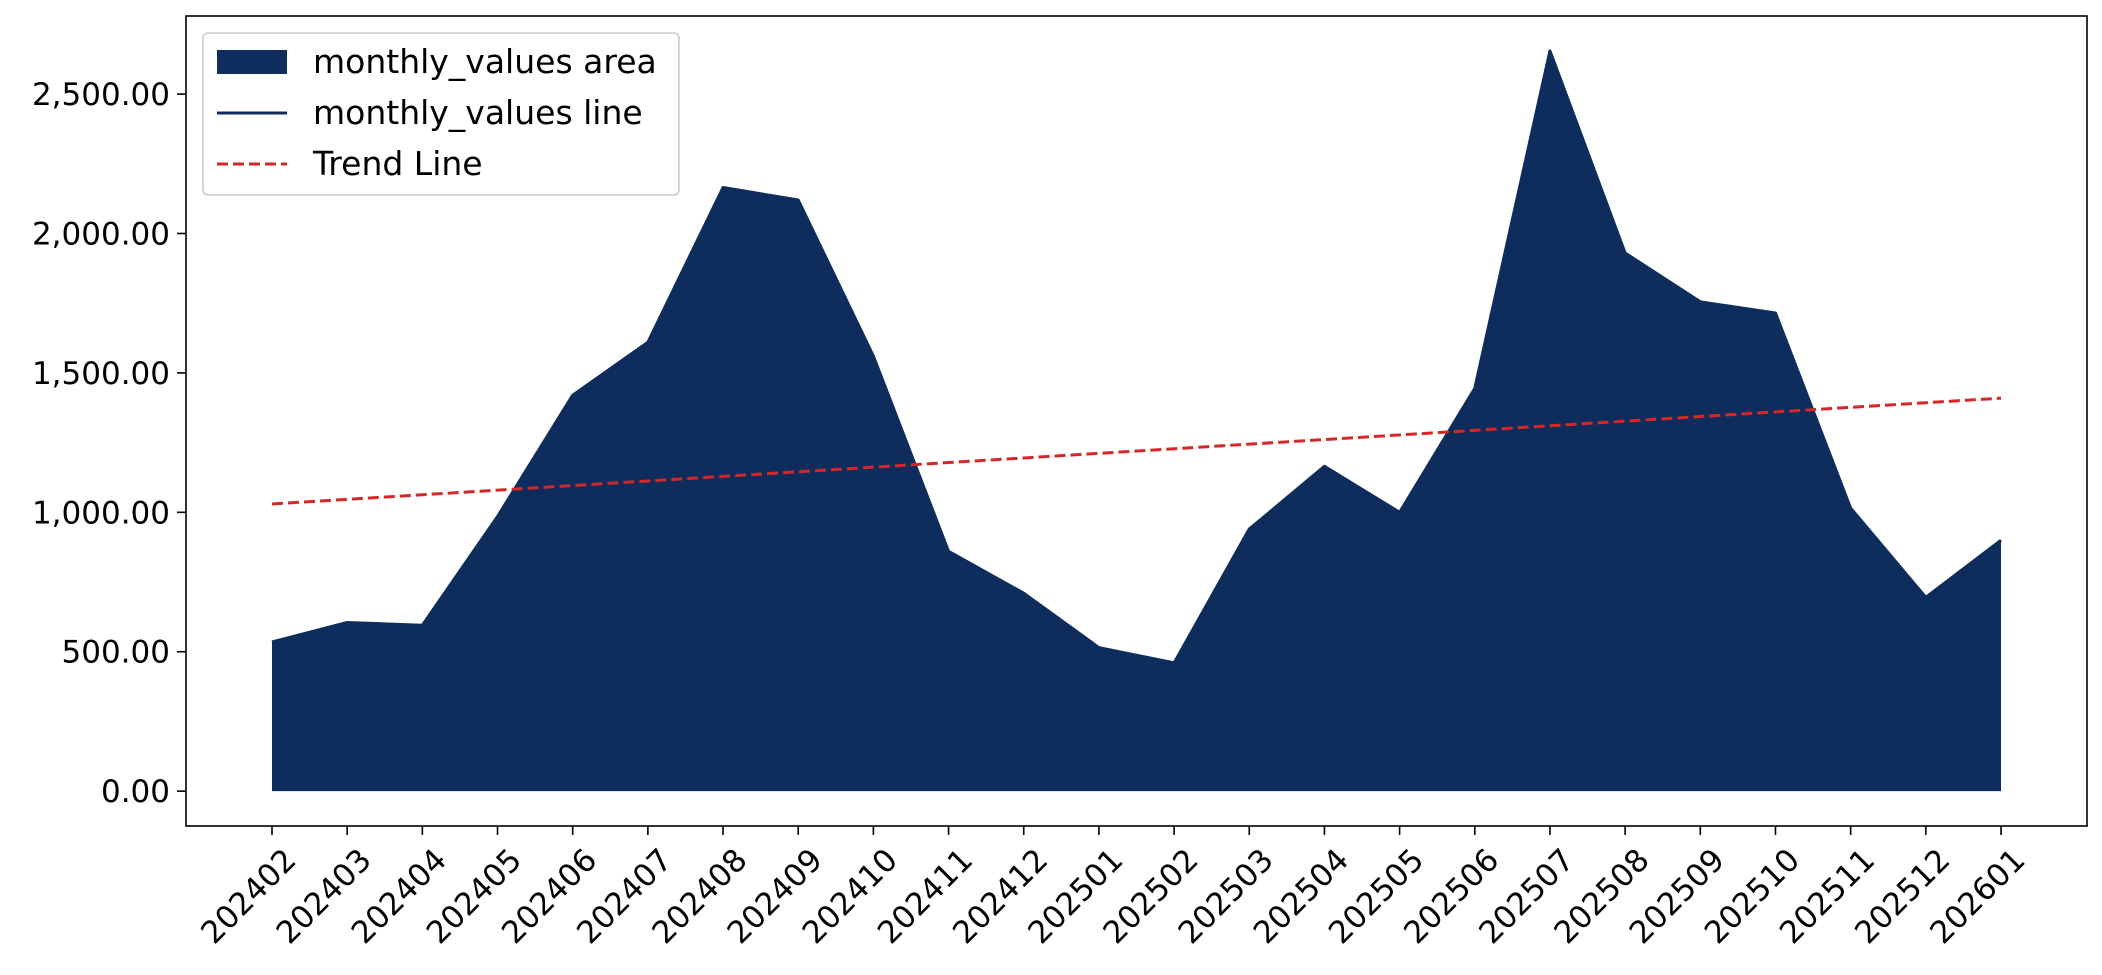 This screenshot has width=2102, height=975. I want to click on y-tick-label: 1,500.00, so click(101, 374).